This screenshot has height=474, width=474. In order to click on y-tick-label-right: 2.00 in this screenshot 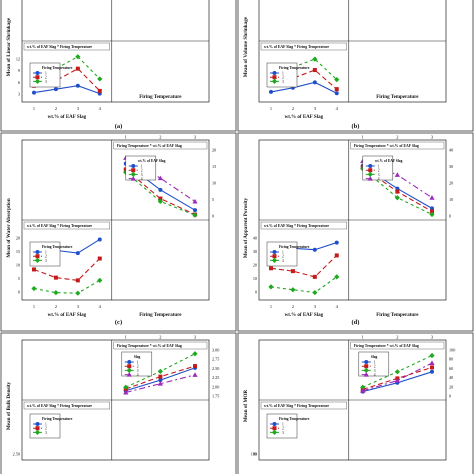, I will do `click(215, 386)`.